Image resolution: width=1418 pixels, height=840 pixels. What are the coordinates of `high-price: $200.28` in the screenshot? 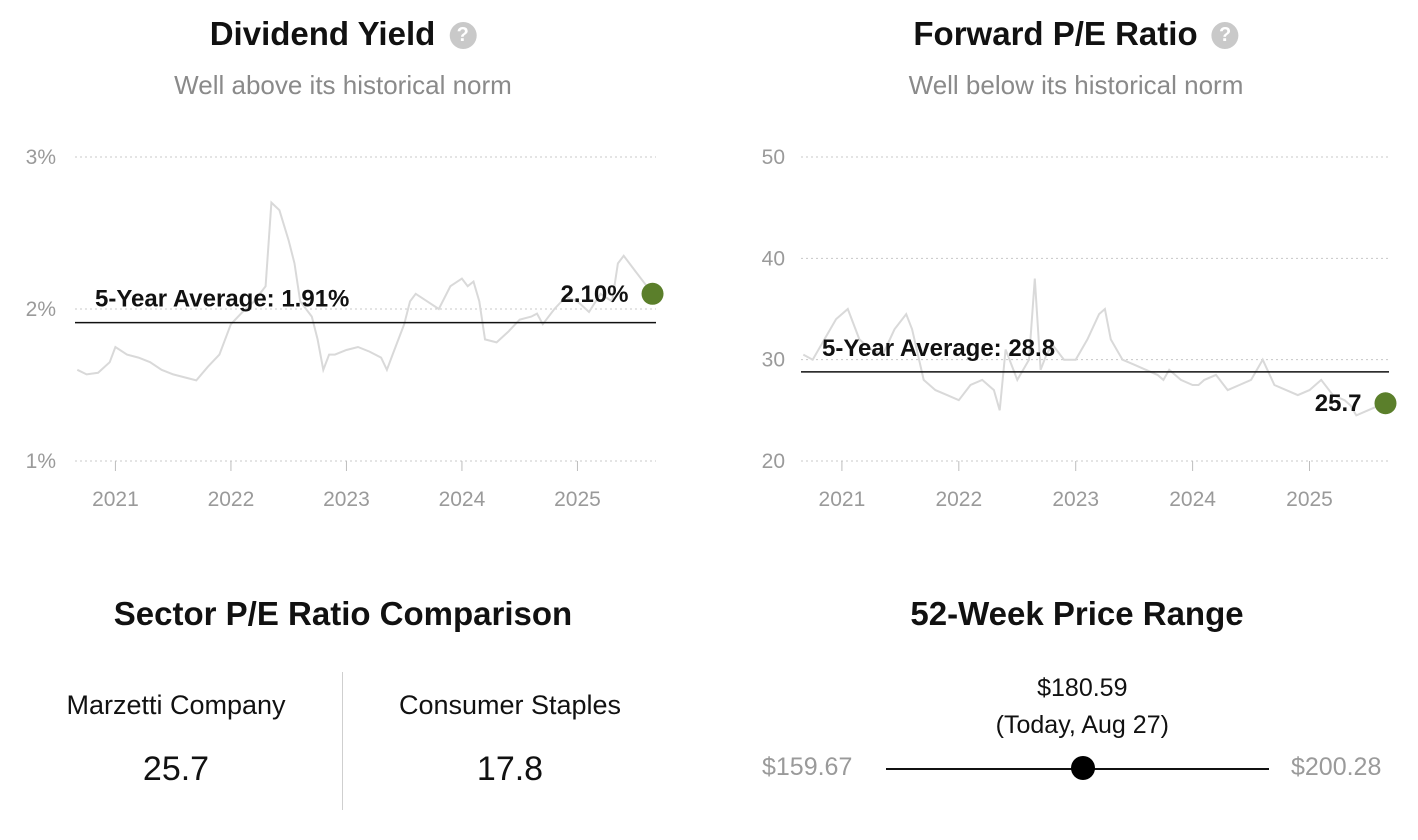 It's located at (1336, 767).